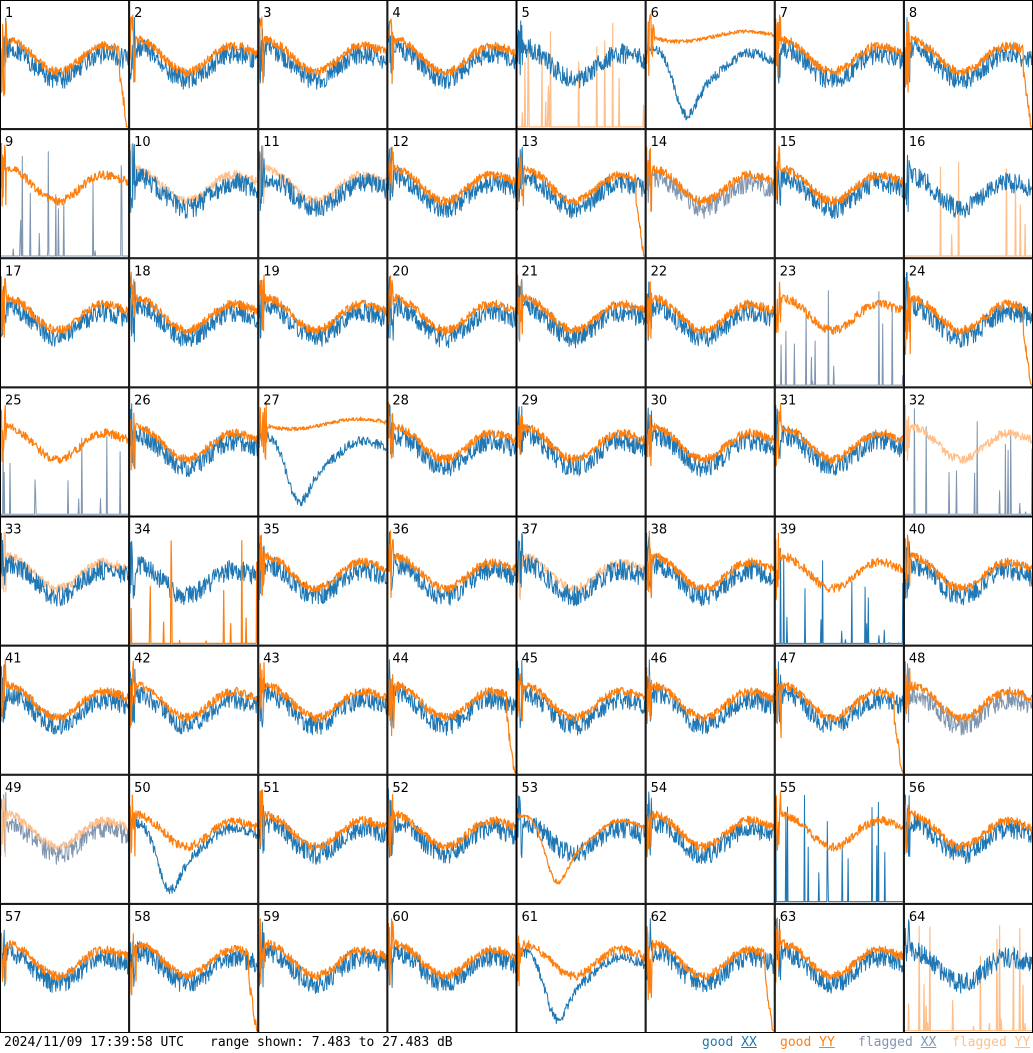 The width and height of the screenshot is (1033, 1053). What do you see at coordinates (710, 314) in the screenshot?
I see `trace-22-xx-good` at bounding box center [710, 314].